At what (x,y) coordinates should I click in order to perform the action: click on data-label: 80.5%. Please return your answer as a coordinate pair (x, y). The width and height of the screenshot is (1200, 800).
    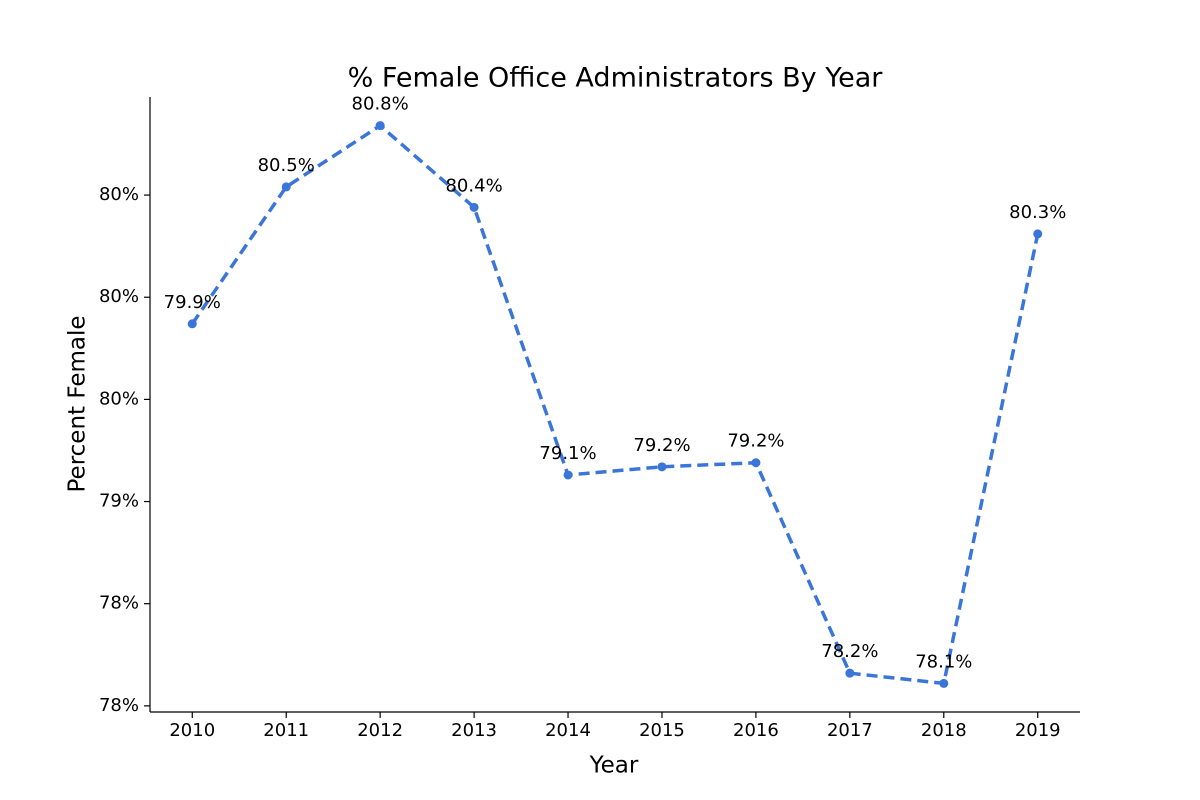
    Looking at the image, I should click on (286, 165).